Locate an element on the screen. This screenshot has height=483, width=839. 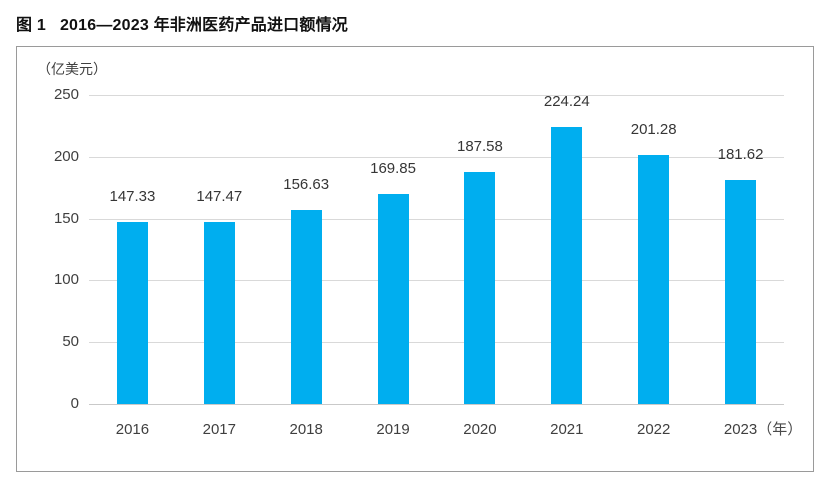
bar-2023 is located at coordinates (741, 291).